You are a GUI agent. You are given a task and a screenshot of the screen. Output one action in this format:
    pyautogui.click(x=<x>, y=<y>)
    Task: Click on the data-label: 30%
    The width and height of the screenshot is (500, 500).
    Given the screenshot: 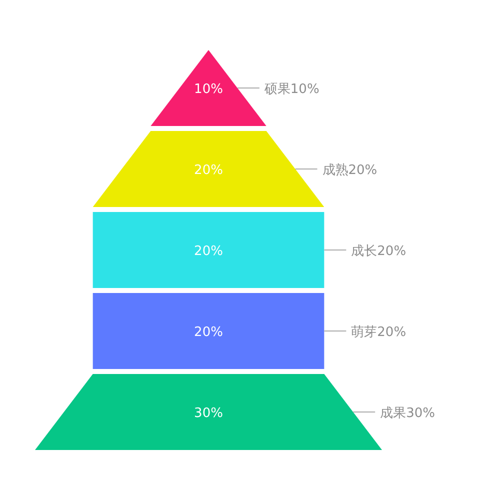 What is the action you would take?
    pyautogui.click(x=208, y=413)
    